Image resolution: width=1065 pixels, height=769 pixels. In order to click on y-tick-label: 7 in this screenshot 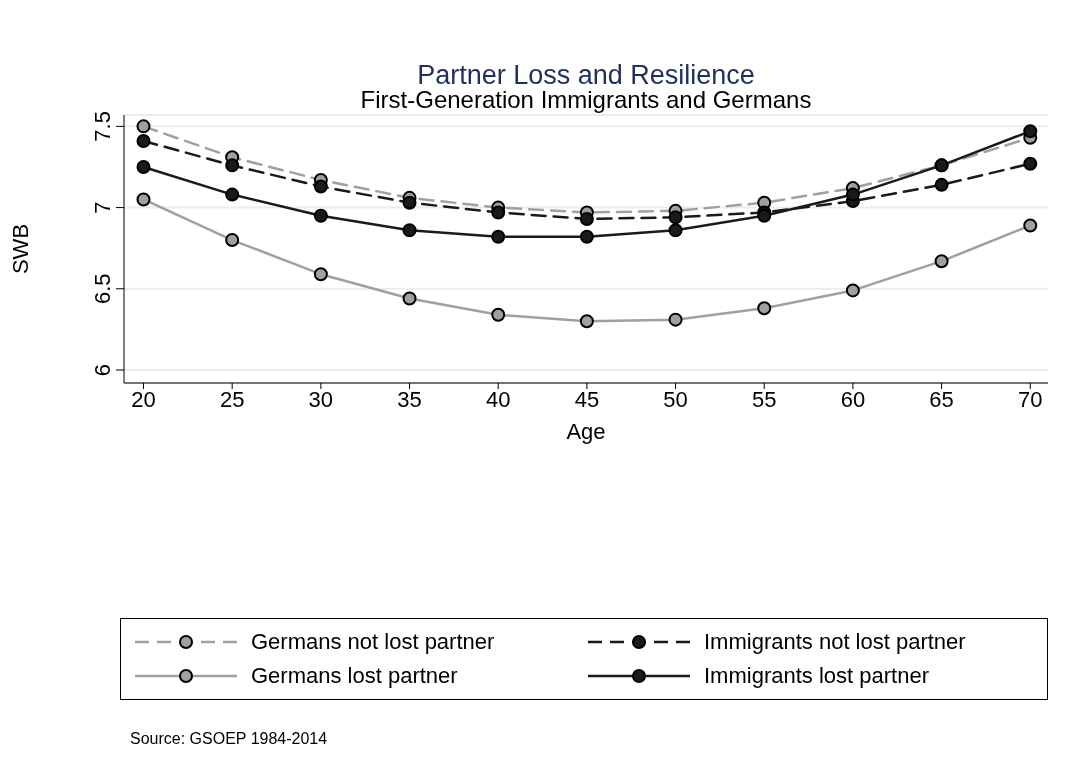, I will do `click(102, 207)`.